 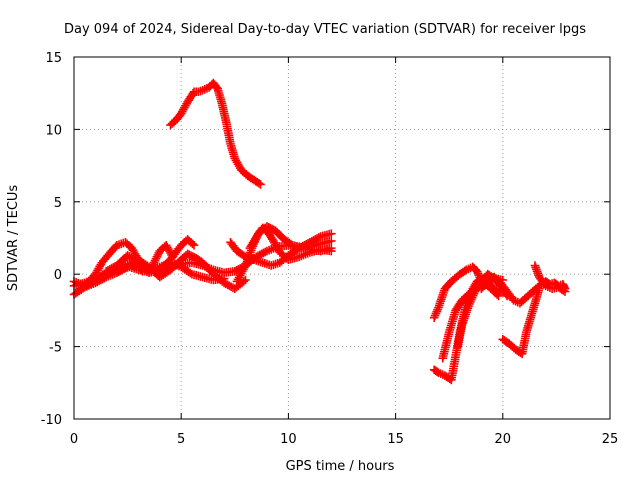 I want to click on y-tick-label: 5, so click(x=58, y=203).